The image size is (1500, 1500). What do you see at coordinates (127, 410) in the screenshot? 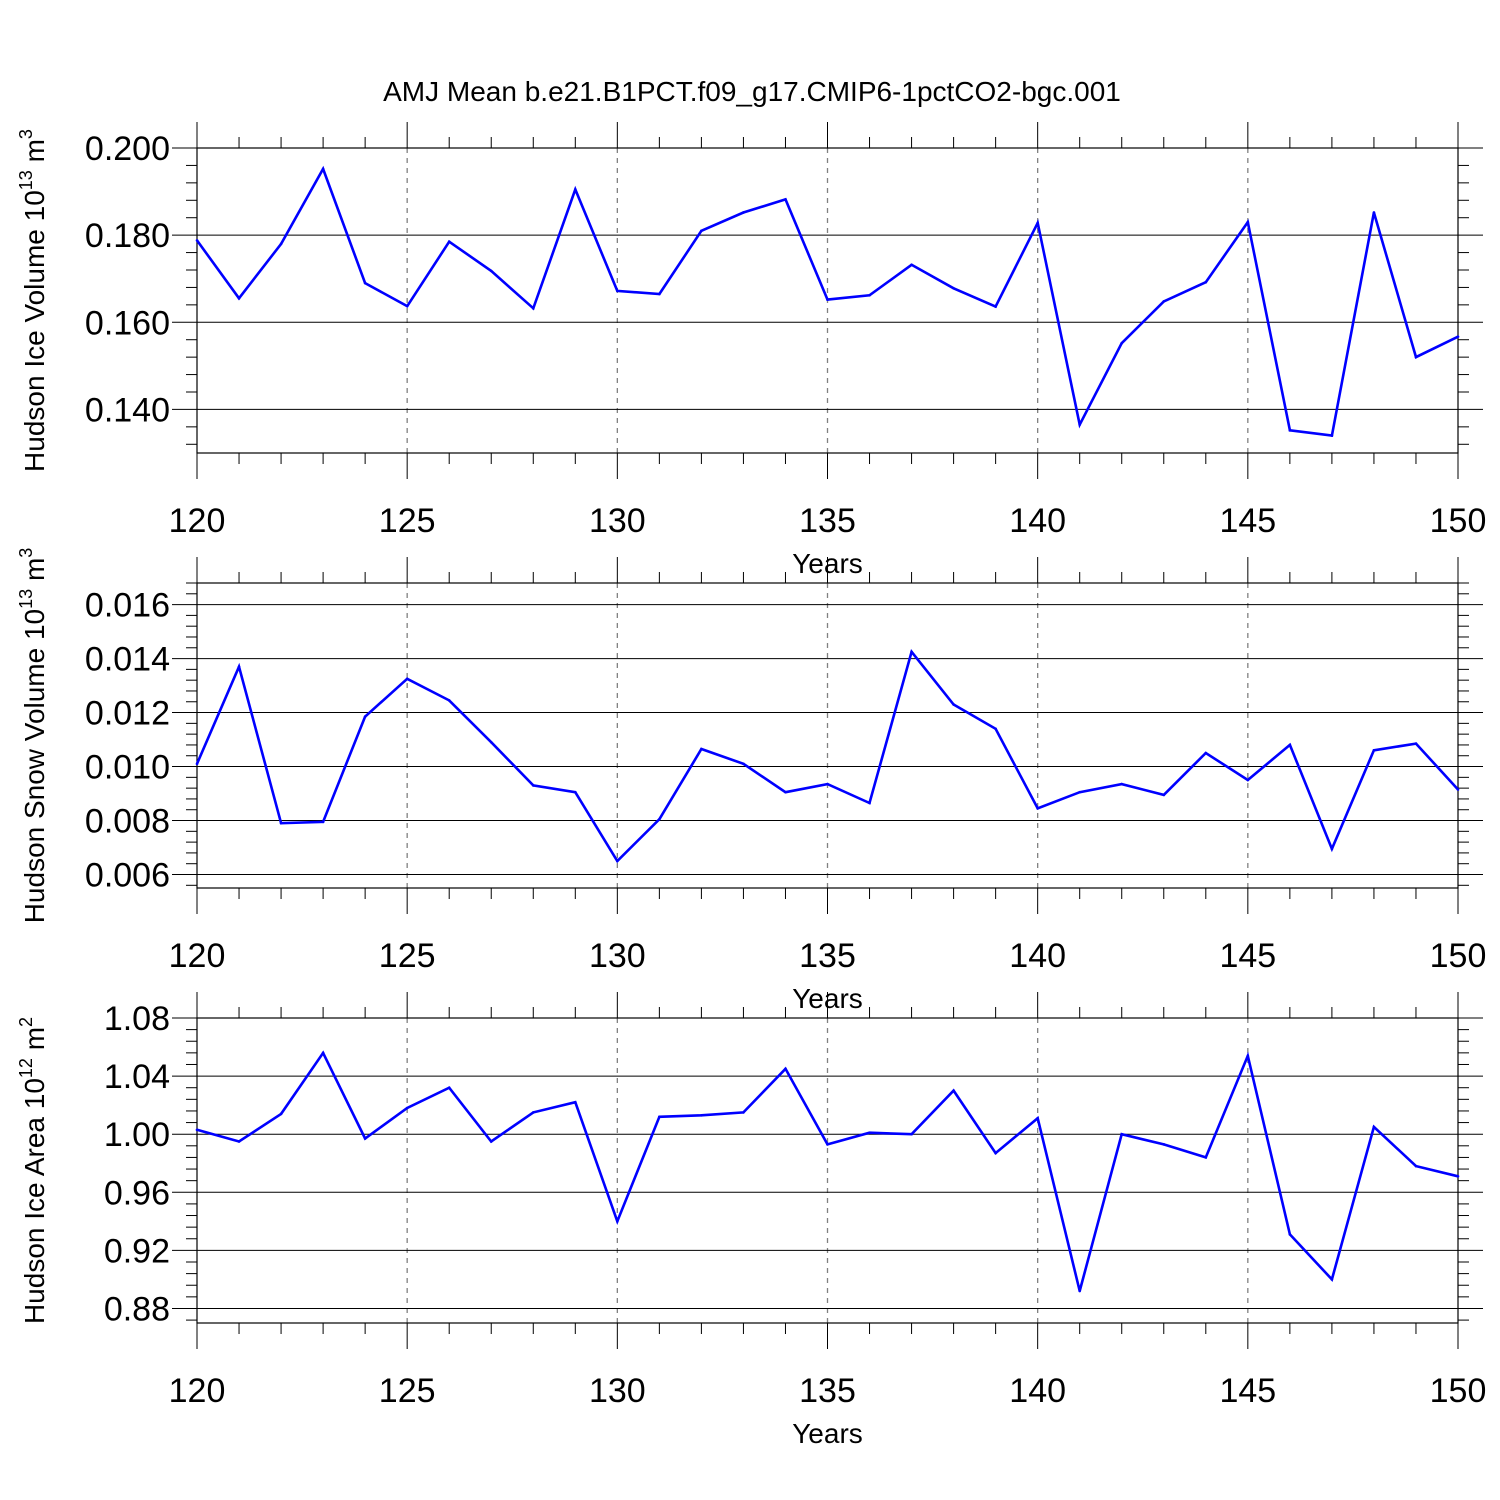
I see `y-tick-label: 0.140` at bounding box center [127, 410].